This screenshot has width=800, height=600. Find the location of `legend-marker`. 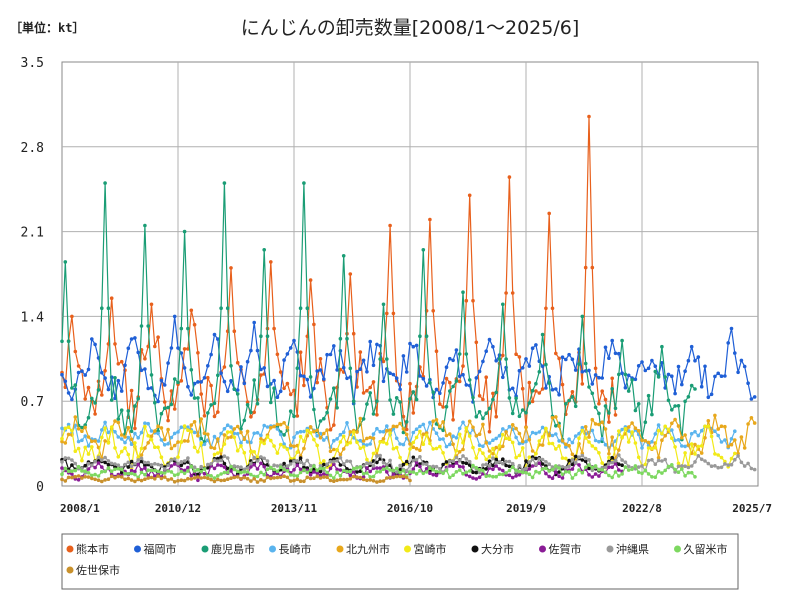

legend-marker is located at coordinates (70, 570).